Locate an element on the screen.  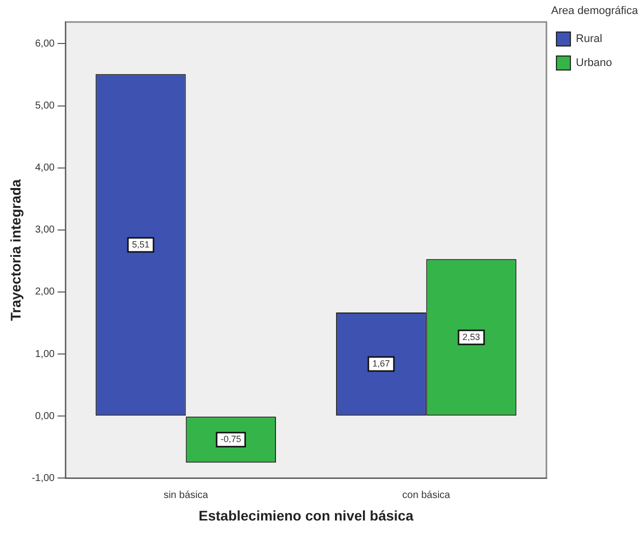
legend-label: Urbano is located at coordinates (594, 63).